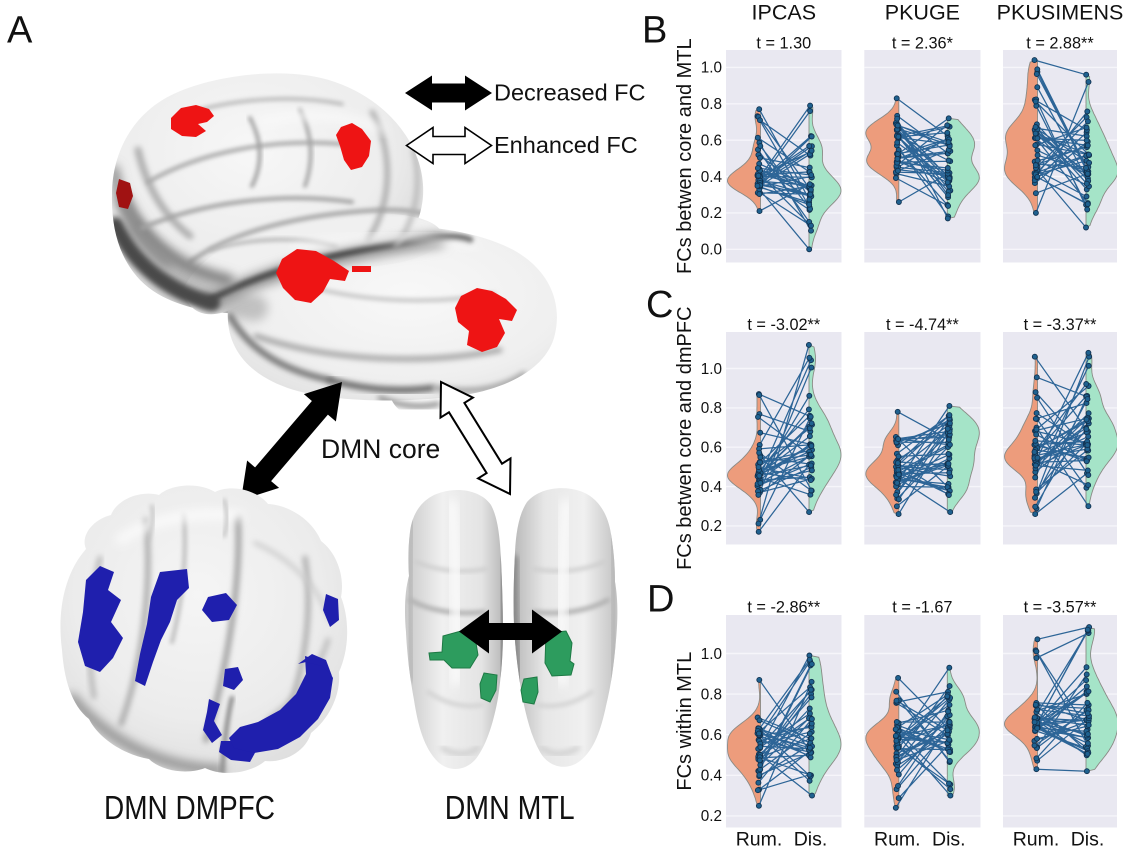 This screenshot has height=858, width=1144. Describe the element at coordinates (711, 250) in the screenshot. I see `svg-text: 0.0` at that location.